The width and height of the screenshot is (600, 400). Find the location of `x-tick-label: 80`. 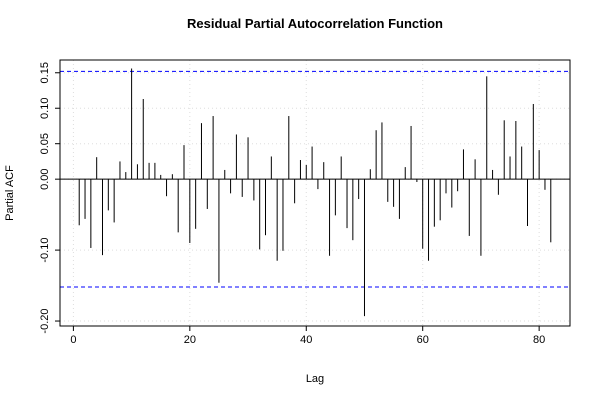

x-tick-label: 80 is located at coordinates (539, 340).